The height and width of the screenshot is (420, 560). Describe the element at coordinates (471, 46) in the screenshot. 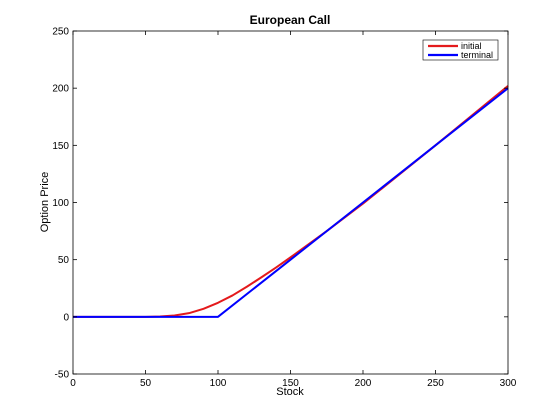

I see `legend-label-initial: initial` at that location.